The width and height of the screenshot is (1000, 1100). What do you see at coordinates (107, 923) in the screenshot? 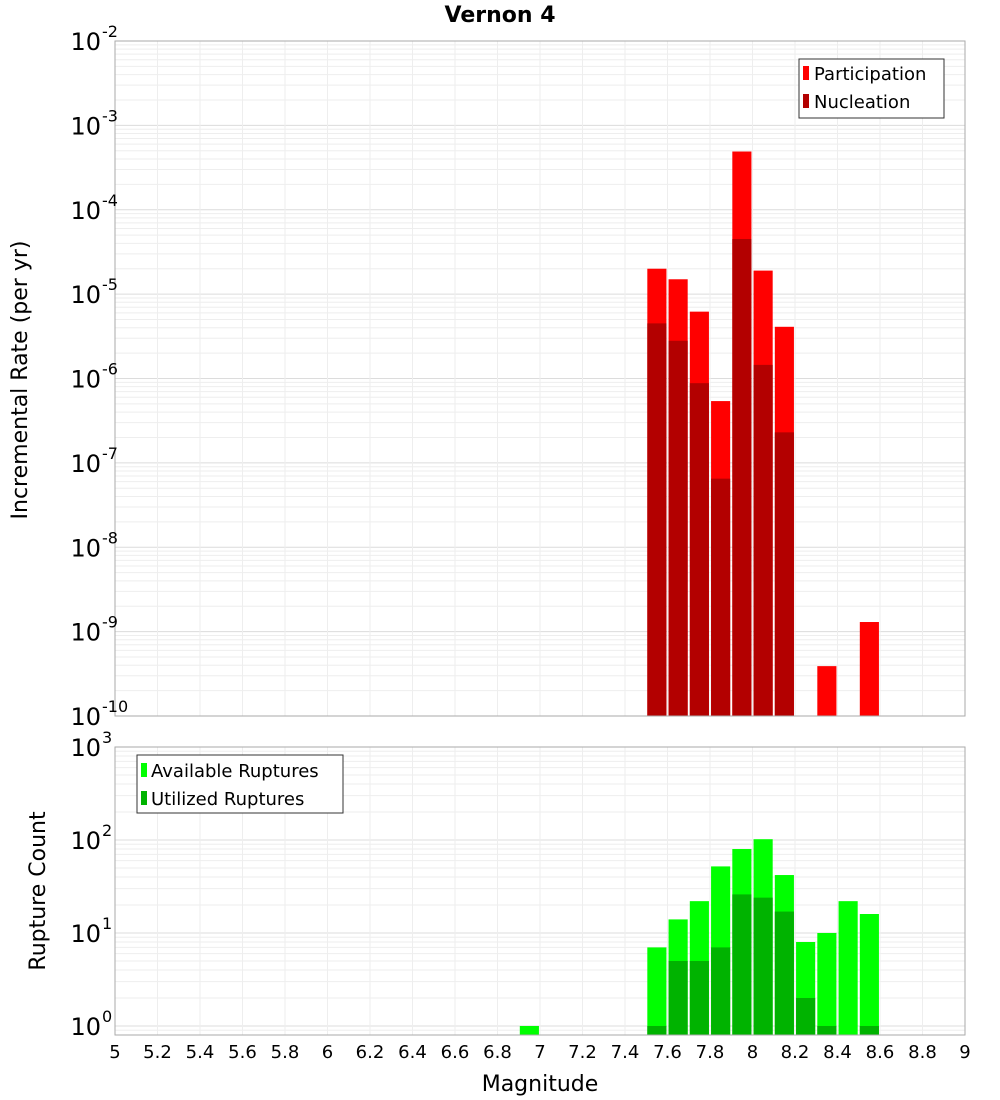
I see `bottom-y-tick-exponent: 1` at bounding box center [107, 923].